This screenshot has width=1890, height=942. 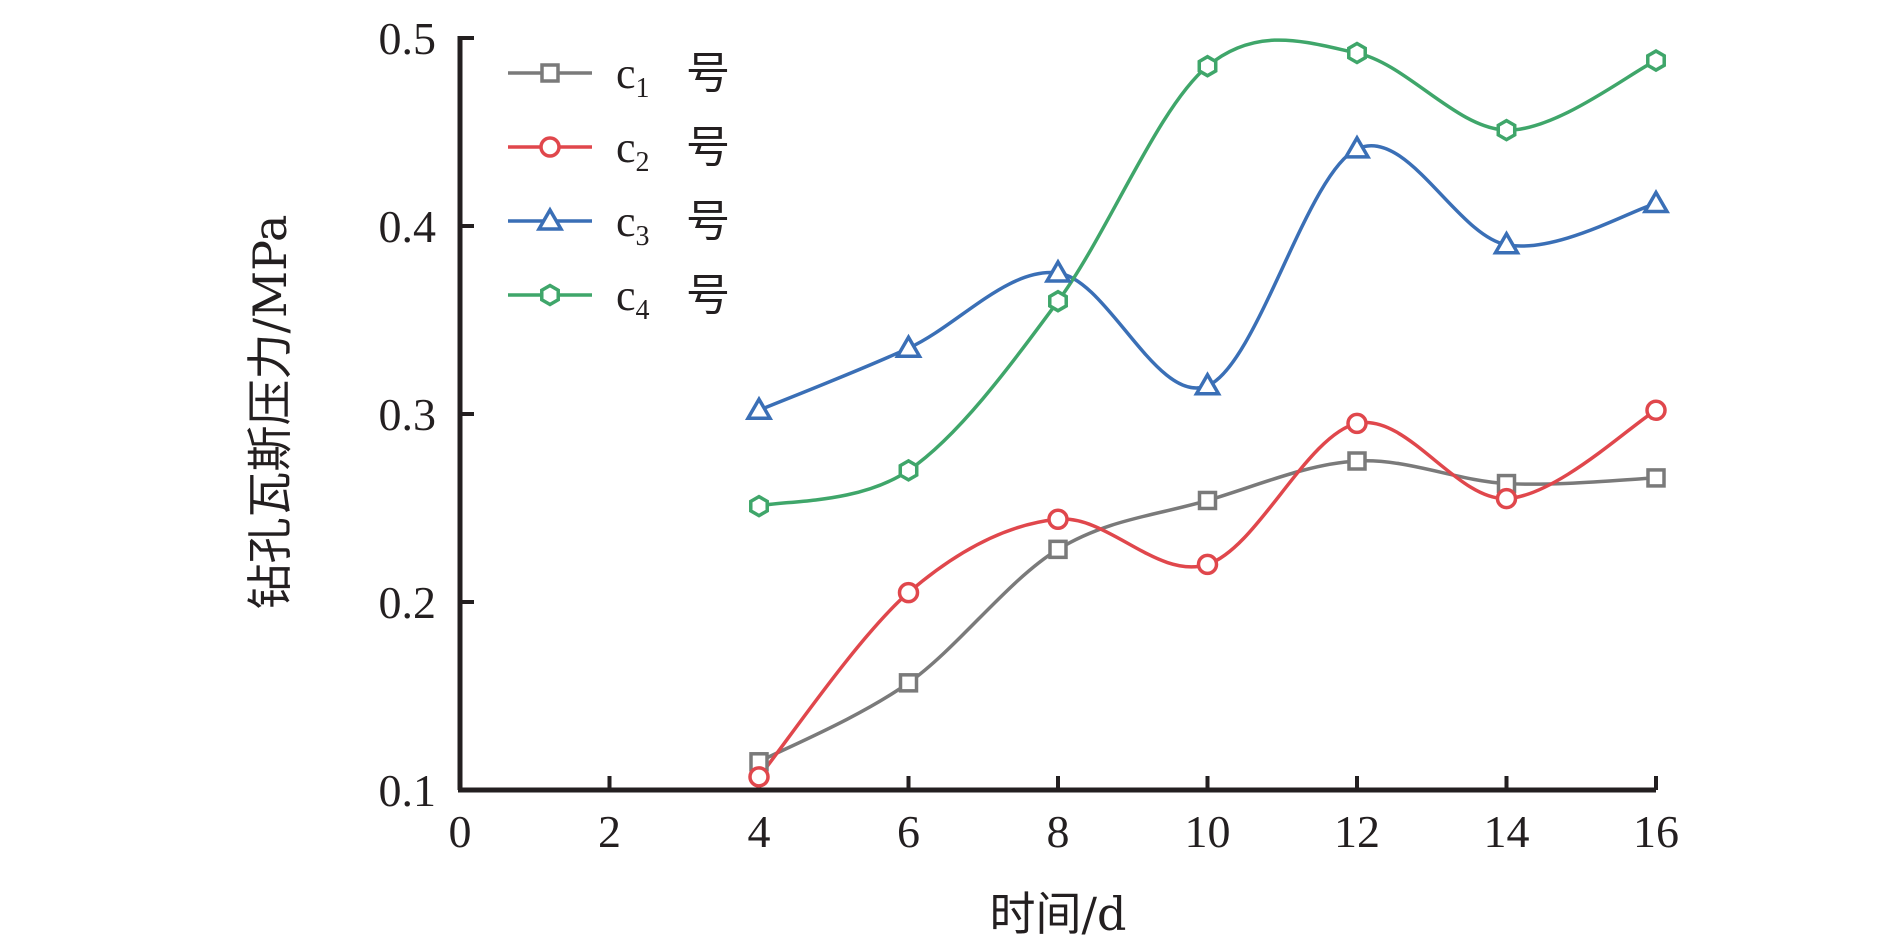 I want to click on data-point-c2-x6, so click(x=908, y=592).